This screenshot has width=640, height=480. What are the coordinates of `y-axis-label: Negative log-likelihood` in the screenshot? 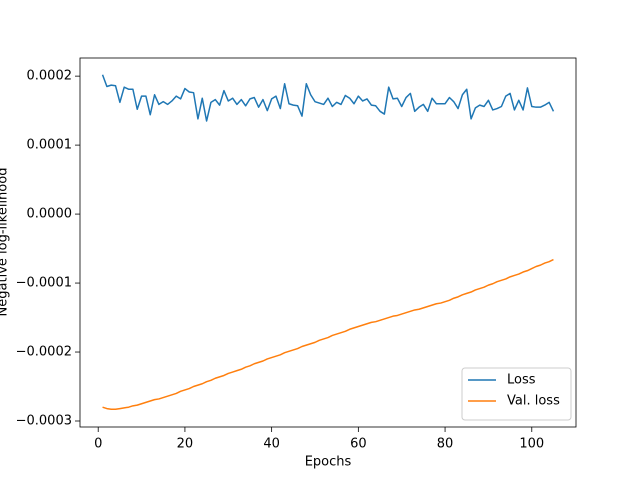 It's located at (5, 242).